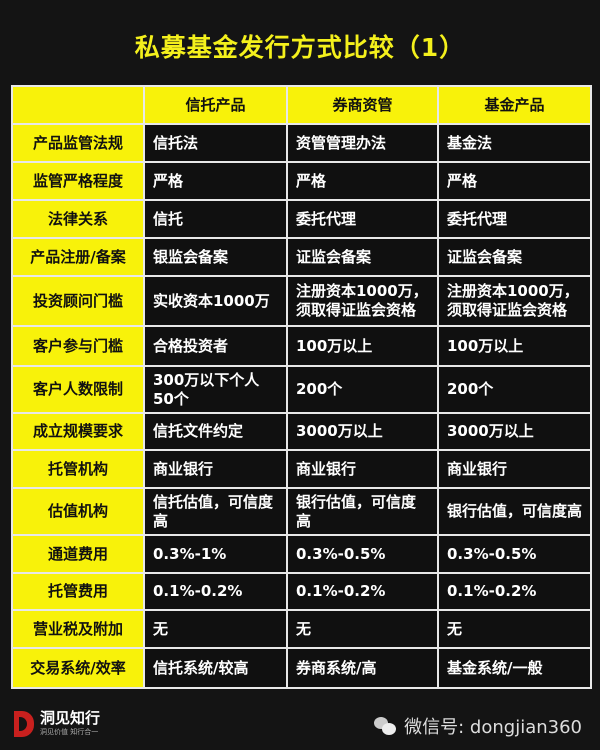 This screenshot has height=750, width=600. I want to click on row-header: 客户人数限制, so click(78, 389).